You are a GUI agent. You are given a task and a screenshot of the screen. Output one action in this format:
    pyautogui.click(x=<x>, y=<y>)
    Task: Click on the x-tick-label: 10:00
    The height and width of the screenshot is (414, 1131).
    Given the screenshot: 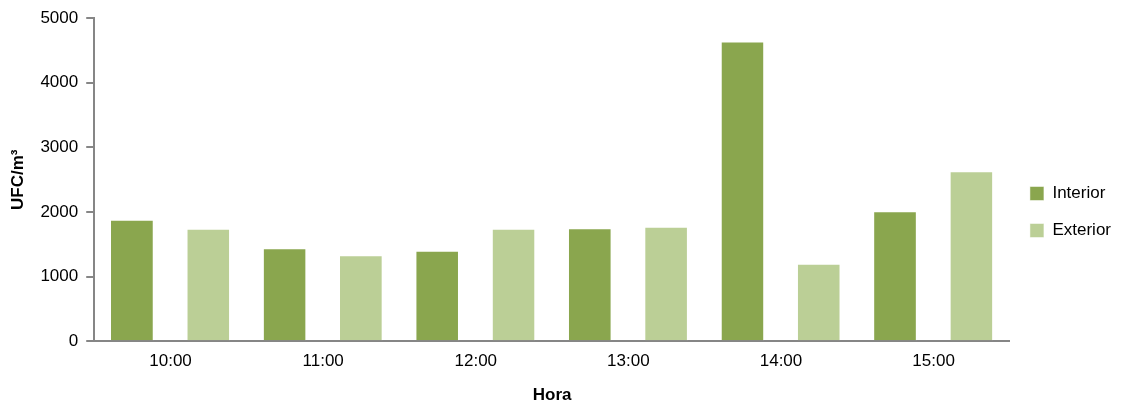 What is the action you would take?
    pyautogui.click(x=170, y=361)
    